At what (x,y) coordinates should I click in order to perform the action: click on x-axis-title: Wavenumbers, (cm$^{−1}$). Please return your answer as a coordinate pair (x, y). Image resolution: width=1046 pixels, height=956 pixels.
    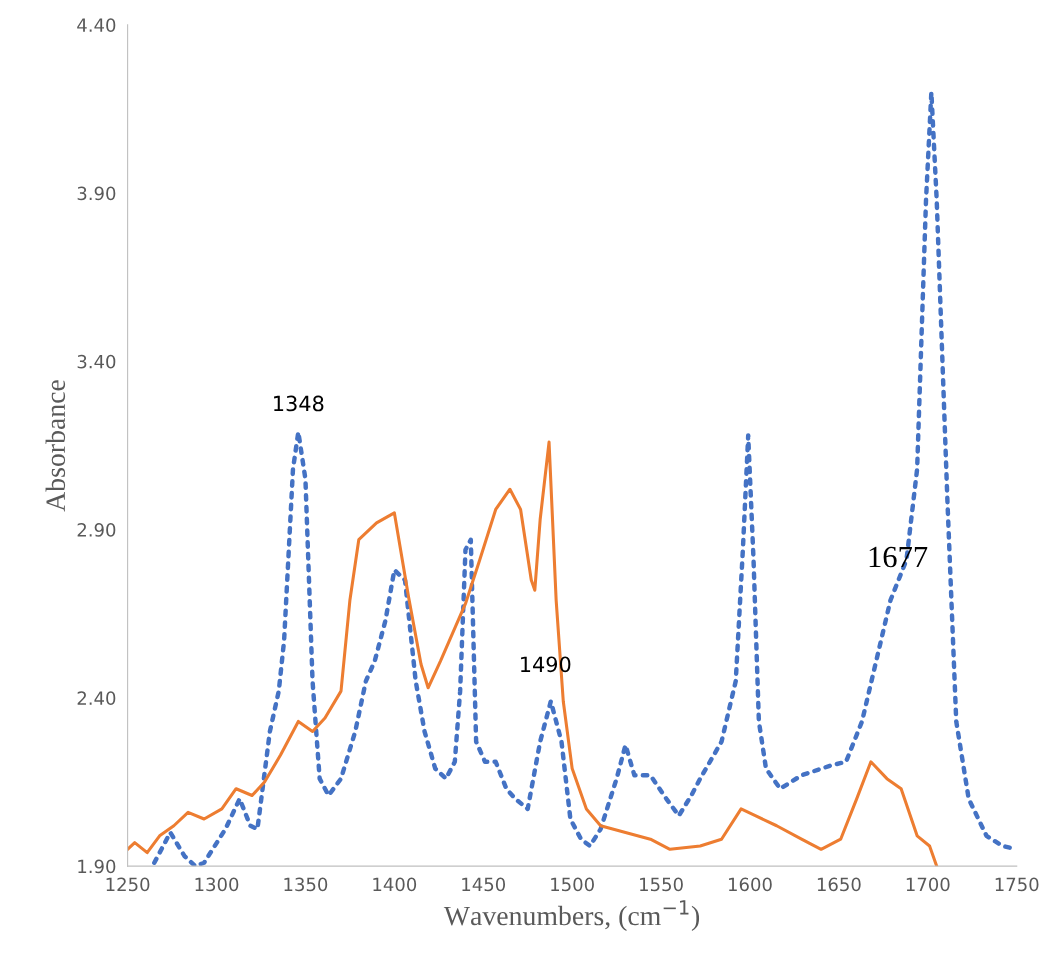
    Looking at the image, I should click on (571, 915).